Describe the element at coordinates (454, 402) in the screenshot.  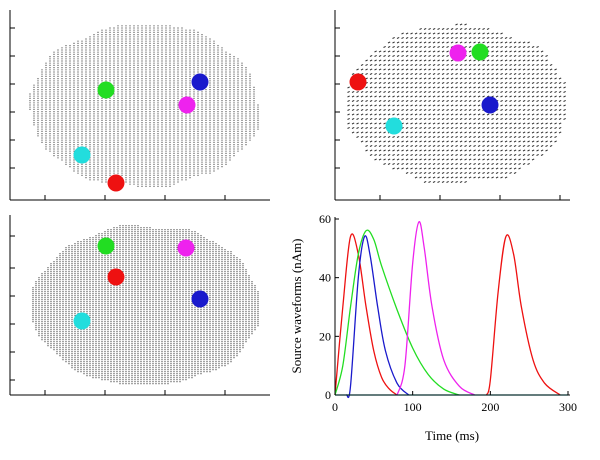
I see `x-tick-labels: 0 100 200 300` at that location.